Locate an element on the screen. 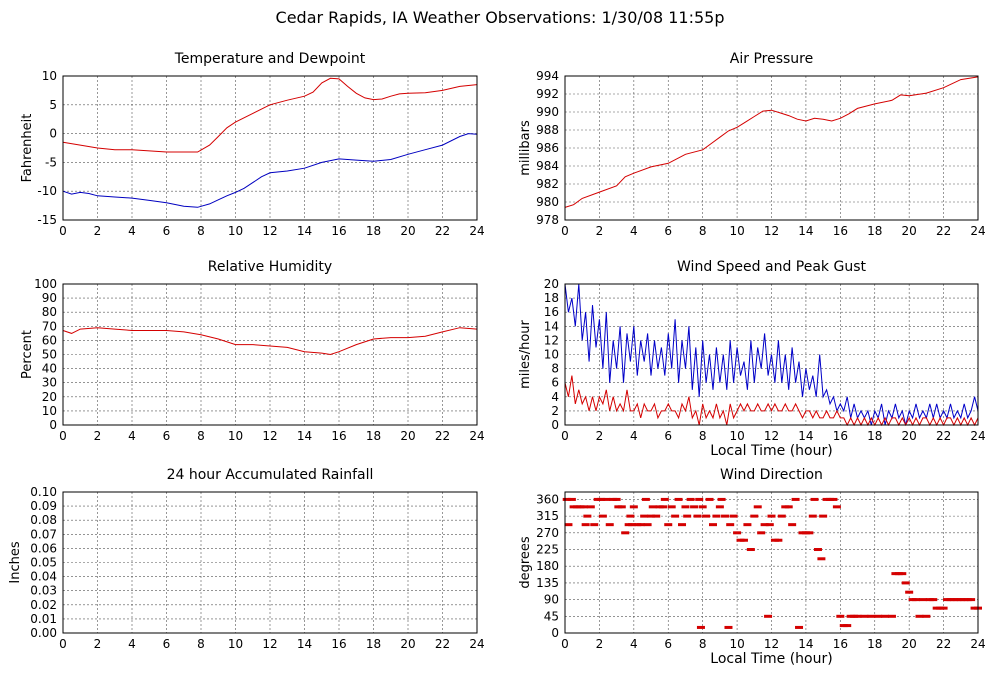  y-tick-label: 984 is located at coordinates (547, 166).